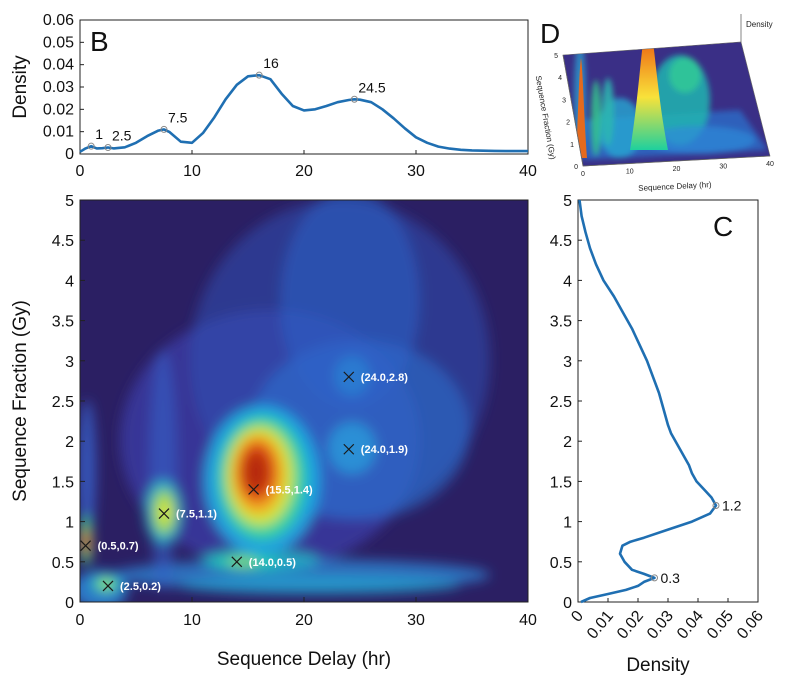 Image resolution: width=785 pixels, height=686 pixels. I want to click on panel-c-xtick-label: 0.02, so click(630, 625).